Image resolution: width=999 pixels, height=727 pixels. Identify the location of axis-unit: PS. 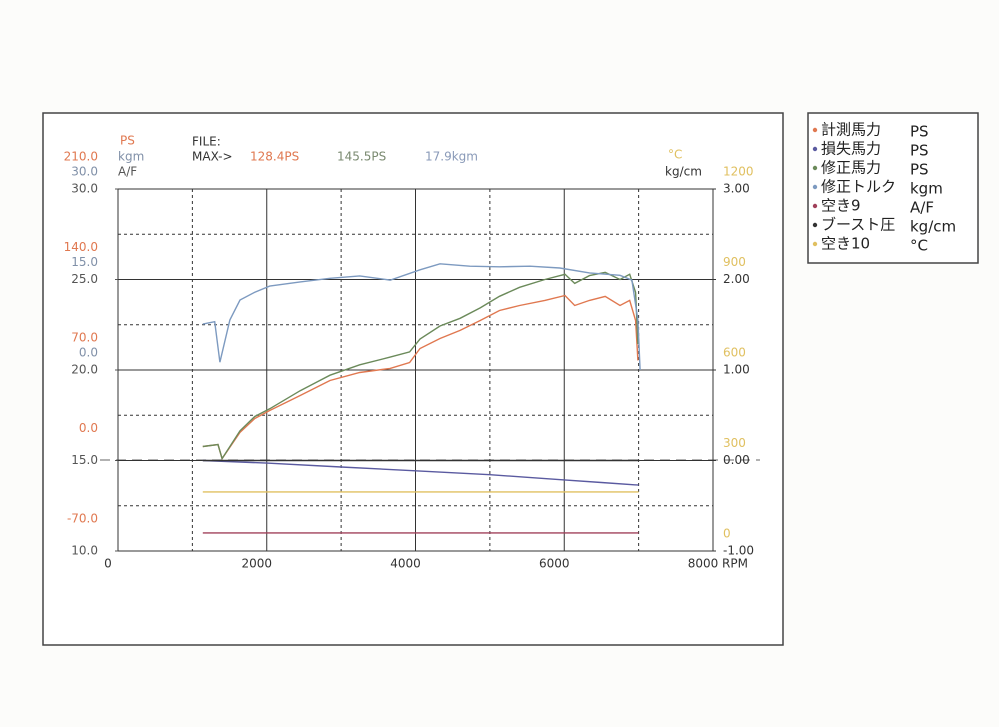
(127, 141).